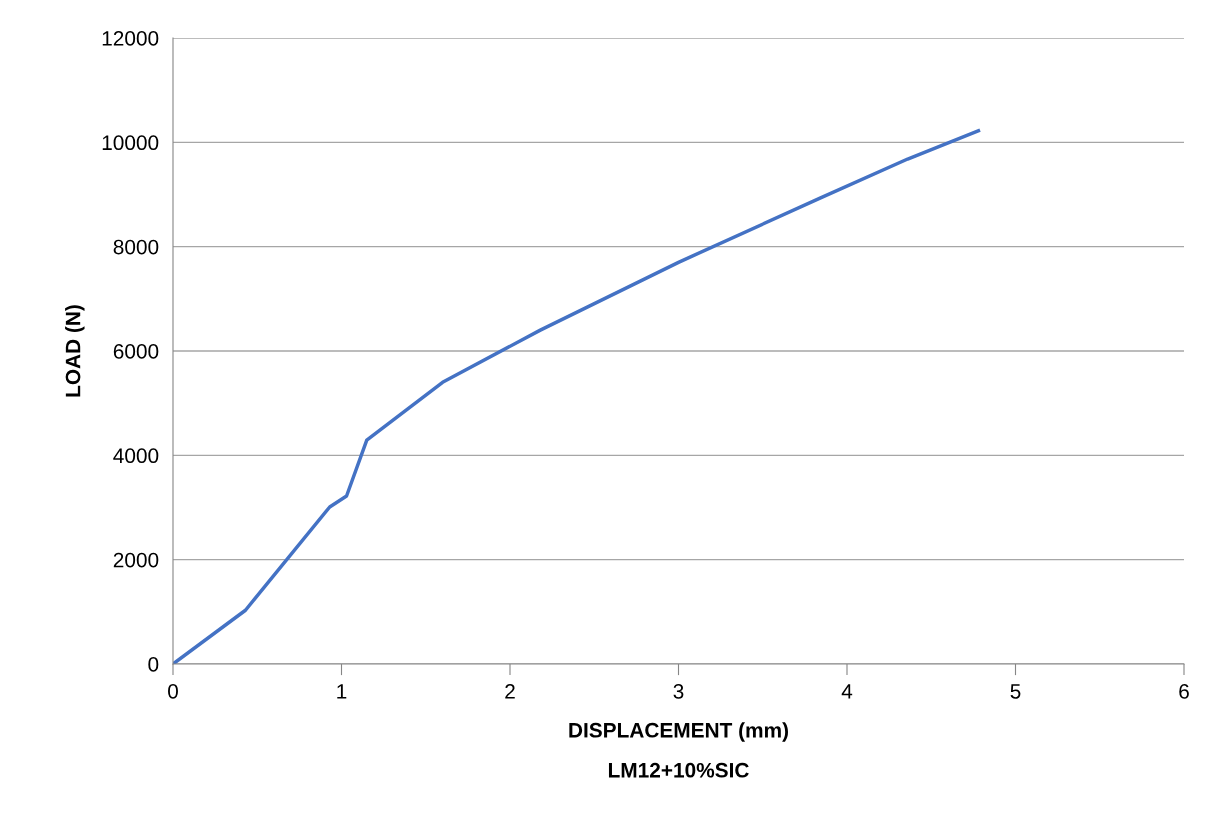 This screenshot has height=814, width=1226. What do you see at coordinates (136, 247) in the screenshot?
I see `y-tick-label: 8000` at bounding box center [136, 247].